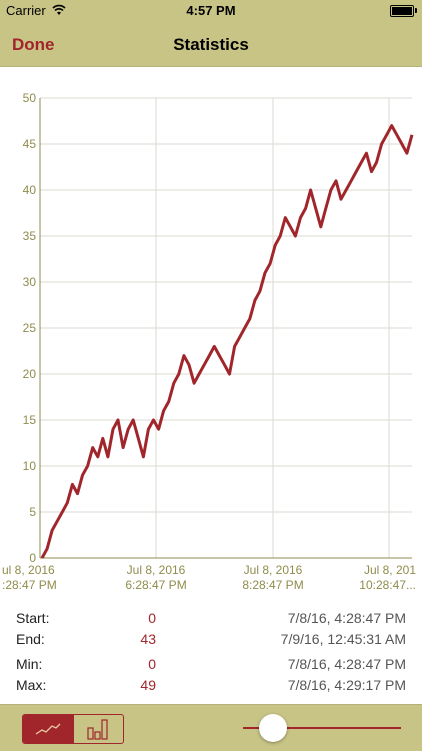 The height and width of the screenshot is (751, 422). What do you see at coordinates (337, 728) in the screenshot?
I see `slider-track` at bounding box center [337, 728].